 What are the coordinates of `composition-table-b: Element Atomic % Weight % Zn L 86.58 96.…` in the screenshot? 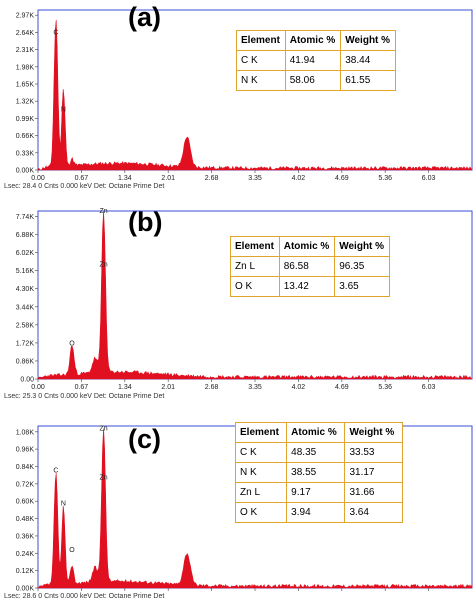 It's located at (310, 266).